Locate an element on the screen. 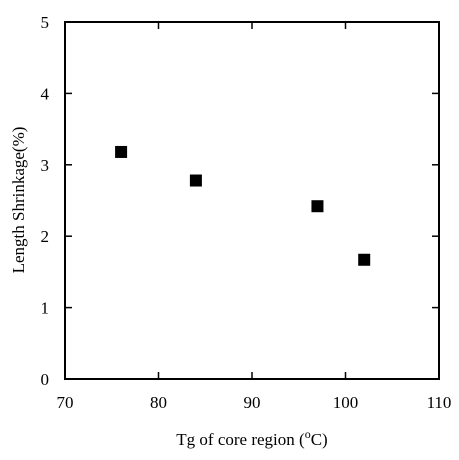  y-tick-label: 1 is located at coordinates (45, 308).